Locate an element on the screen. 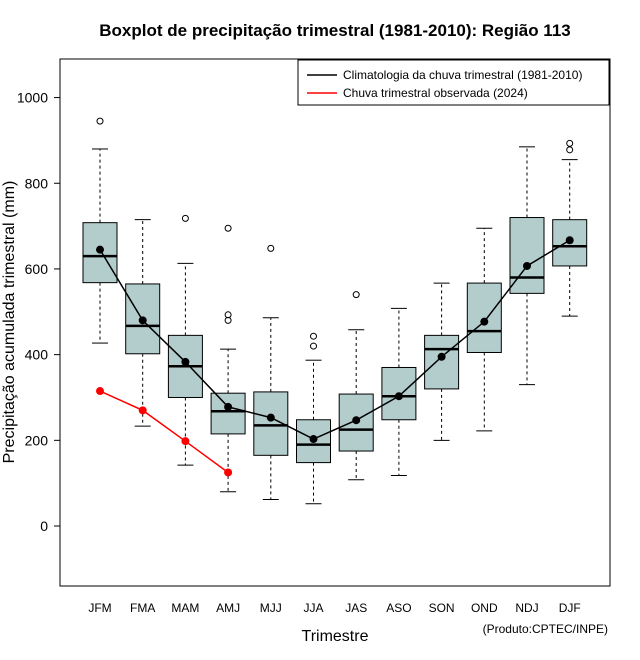  x-tick-label: JAS is located at coordinates (356, 608).